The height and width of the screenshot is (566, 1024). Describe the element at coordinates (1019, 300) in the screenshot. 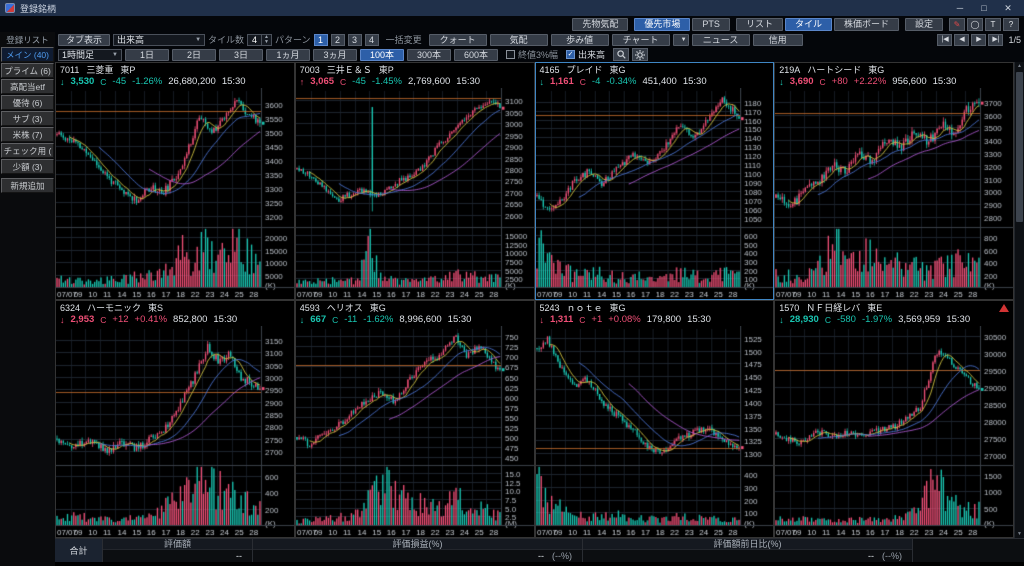

I see `vertical-scrollbar: ▲ ▼` at that location.